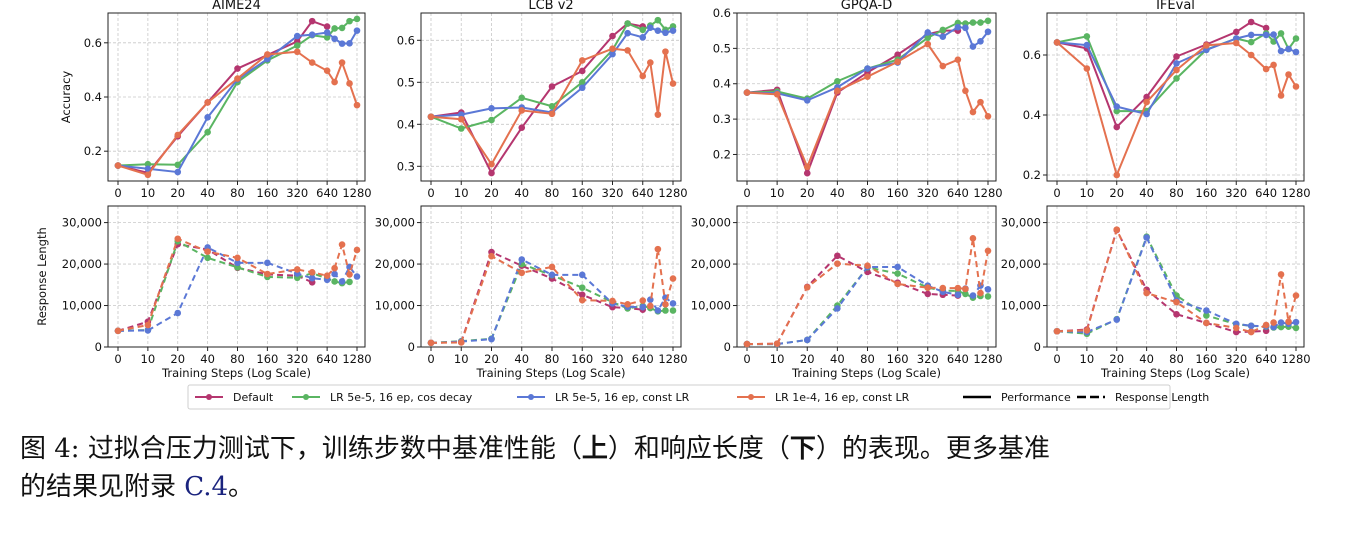 This screenshot has width=1360, height=546. I want to click on series-line, so click(852, 300).